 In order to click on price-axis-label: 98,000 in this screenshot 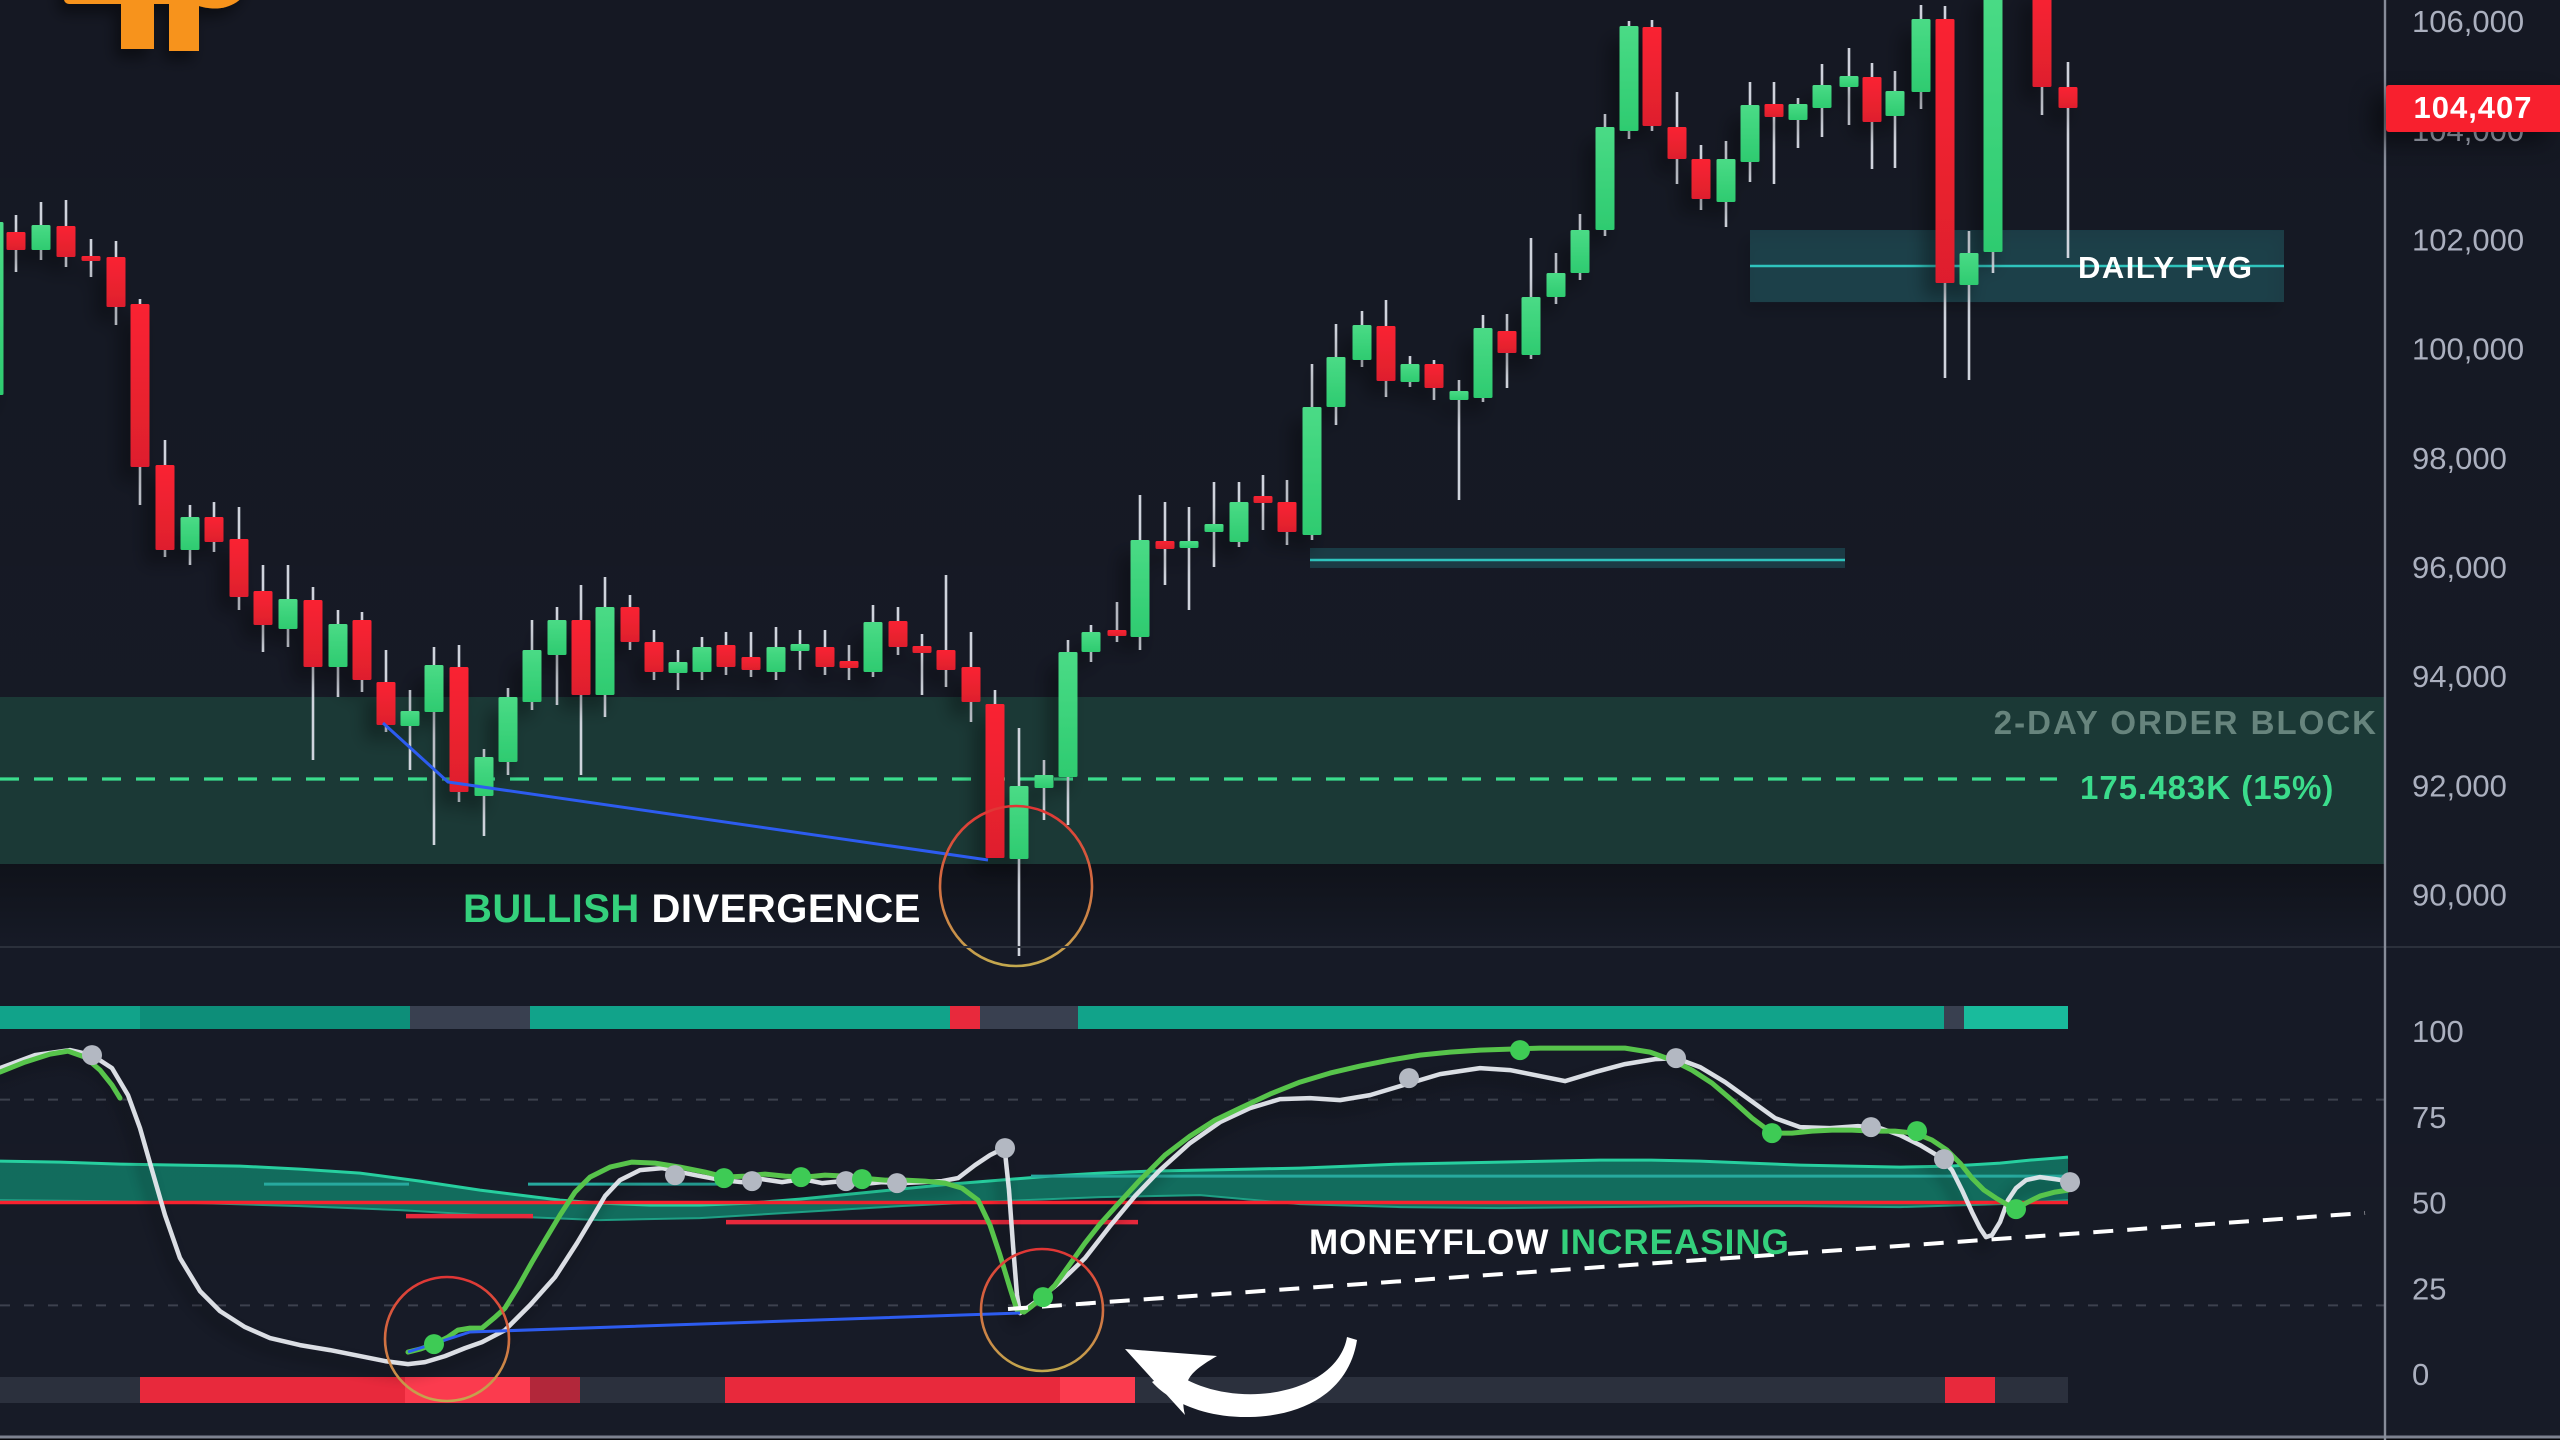, I will do `click(2459, 458)`.